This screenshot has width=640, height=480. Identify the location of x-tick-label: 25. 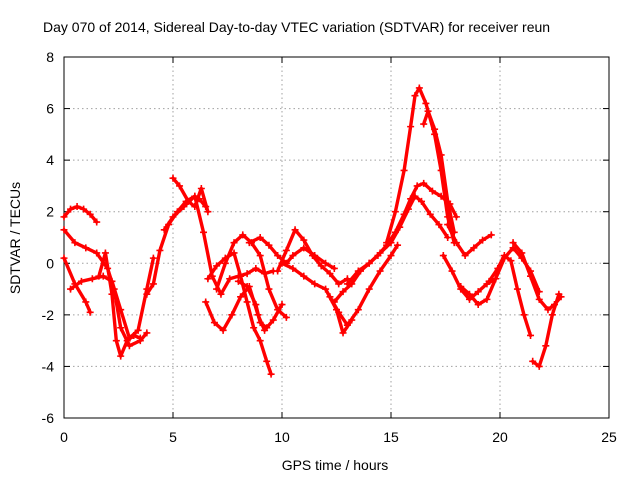
(609, 437).